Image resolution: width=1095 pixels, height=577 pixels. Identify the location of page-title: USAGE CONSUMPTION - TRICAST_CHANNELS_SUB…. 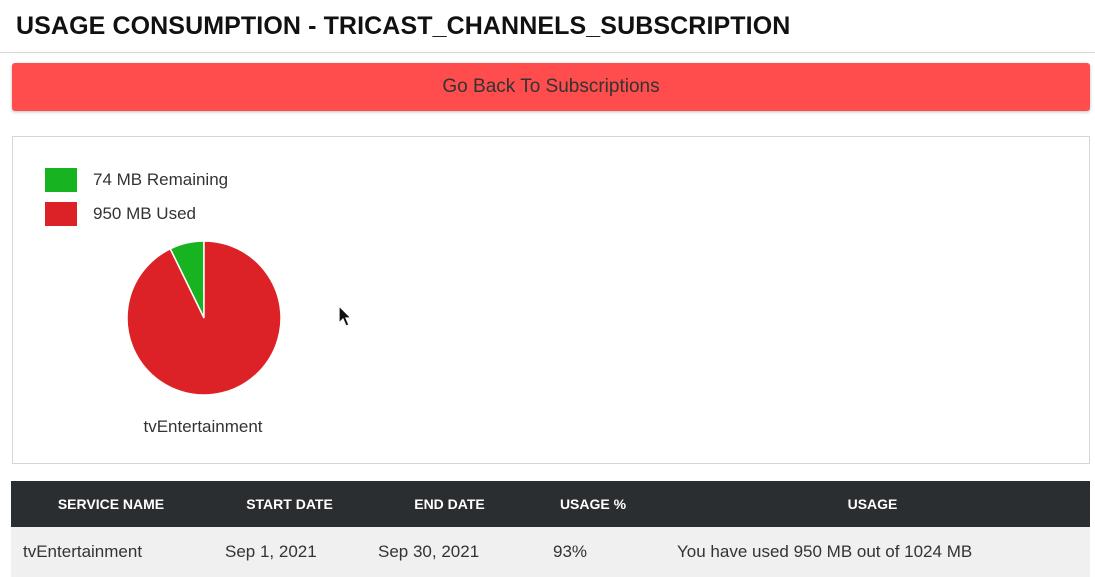
(403, 26).